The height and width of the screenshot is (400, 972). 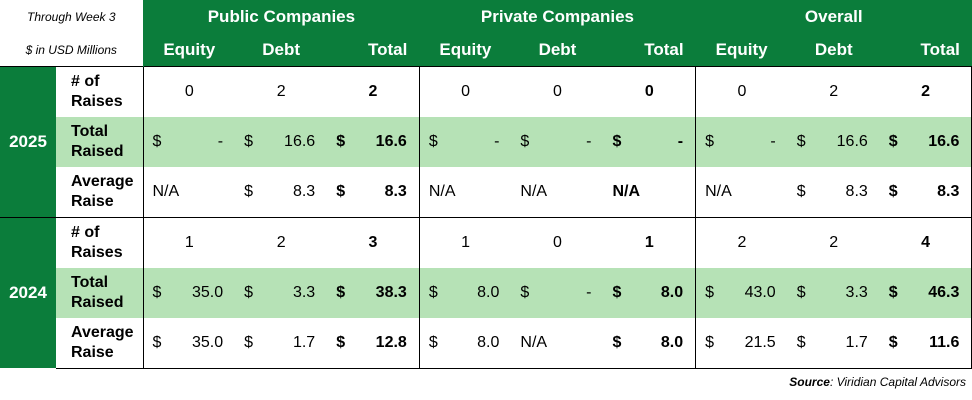 What do you see at coordinates (99, 91) in the screenshot?
I see `row-label: # of Raises` at bounding box center [99, 91].